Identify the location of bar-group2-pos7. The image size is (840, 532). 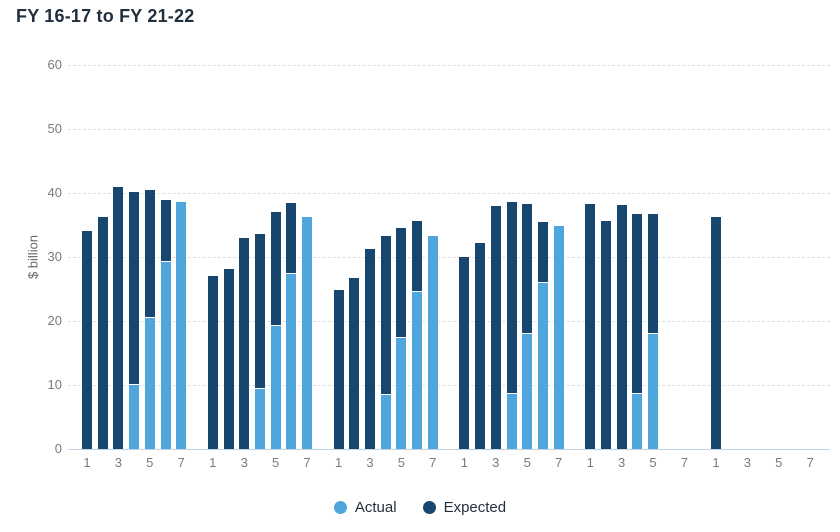
(307, 333).